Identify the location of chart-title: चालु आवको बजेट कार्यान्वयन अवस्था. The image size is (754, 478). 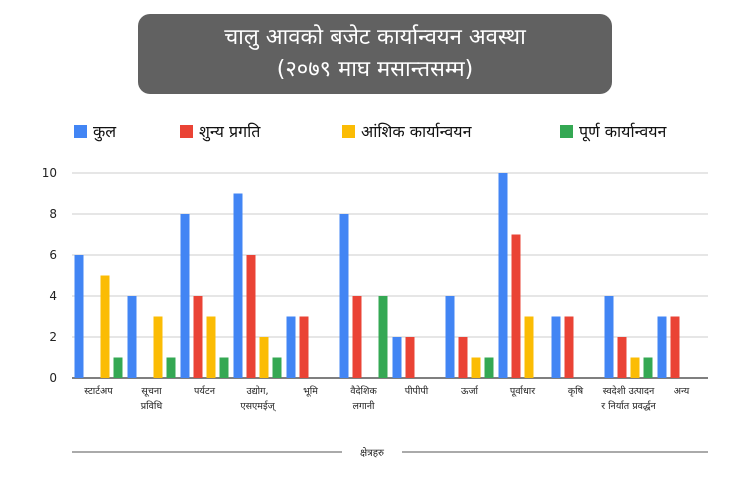
(375, 37).